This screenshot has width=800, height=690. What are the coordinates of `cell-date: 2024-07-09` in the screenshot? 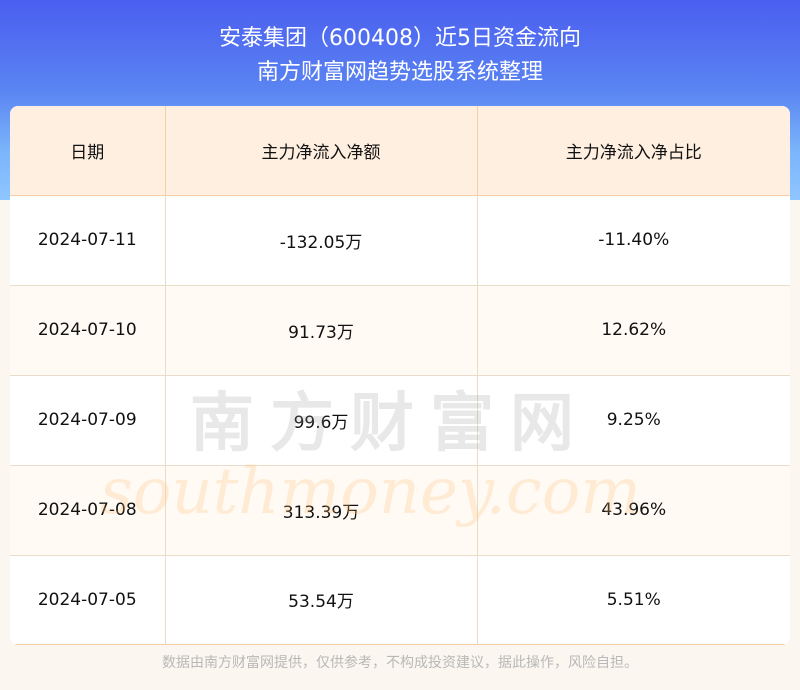 It's located at (88, 420).